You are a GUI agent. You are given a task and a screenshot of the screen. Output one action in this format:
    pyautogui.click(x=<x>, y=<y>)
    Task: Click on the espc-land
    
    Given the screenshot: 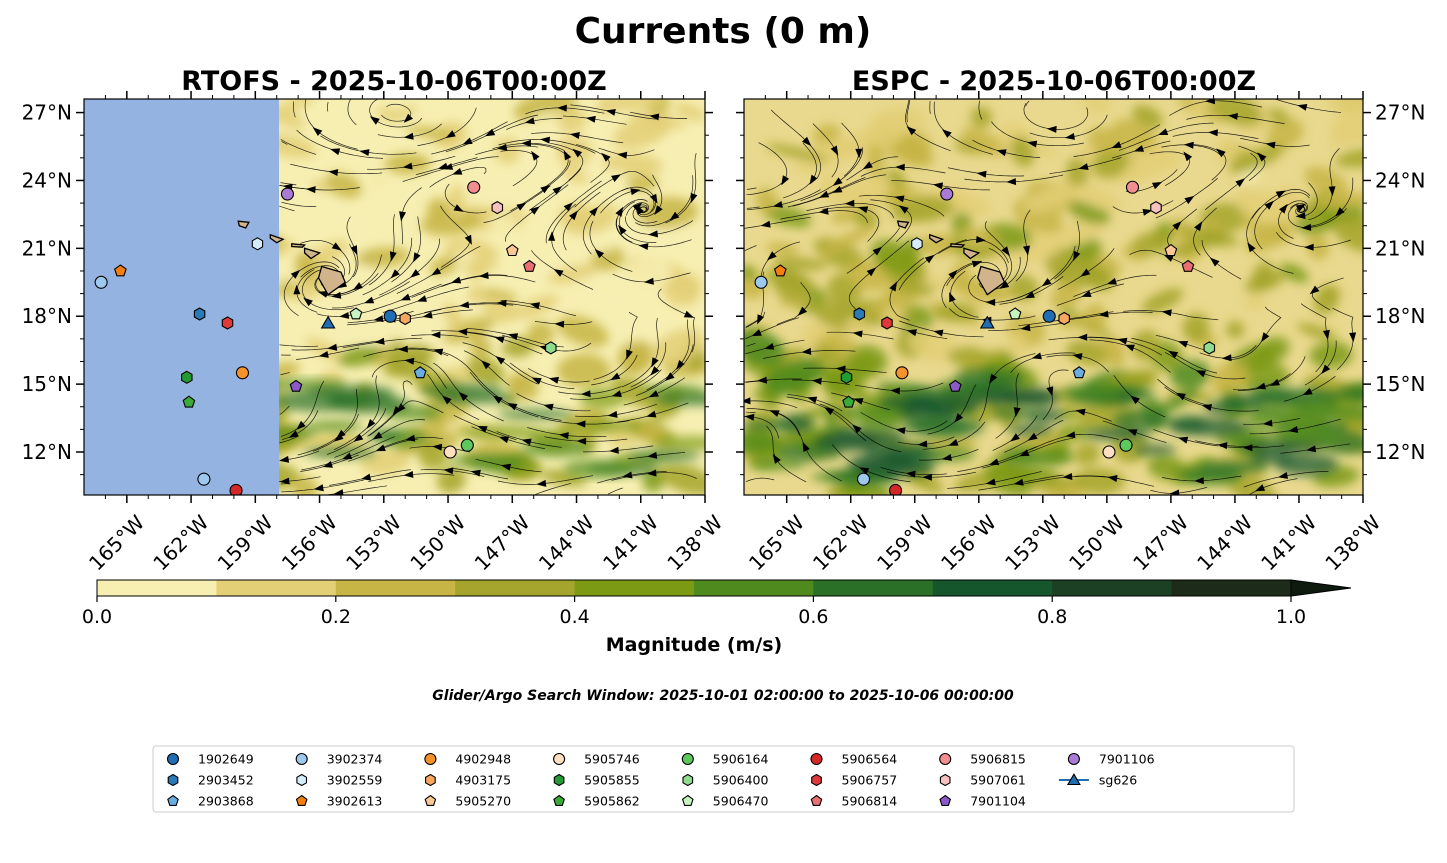 What is the action you would take?
    pyautogui.click(x=951, y=258)
    